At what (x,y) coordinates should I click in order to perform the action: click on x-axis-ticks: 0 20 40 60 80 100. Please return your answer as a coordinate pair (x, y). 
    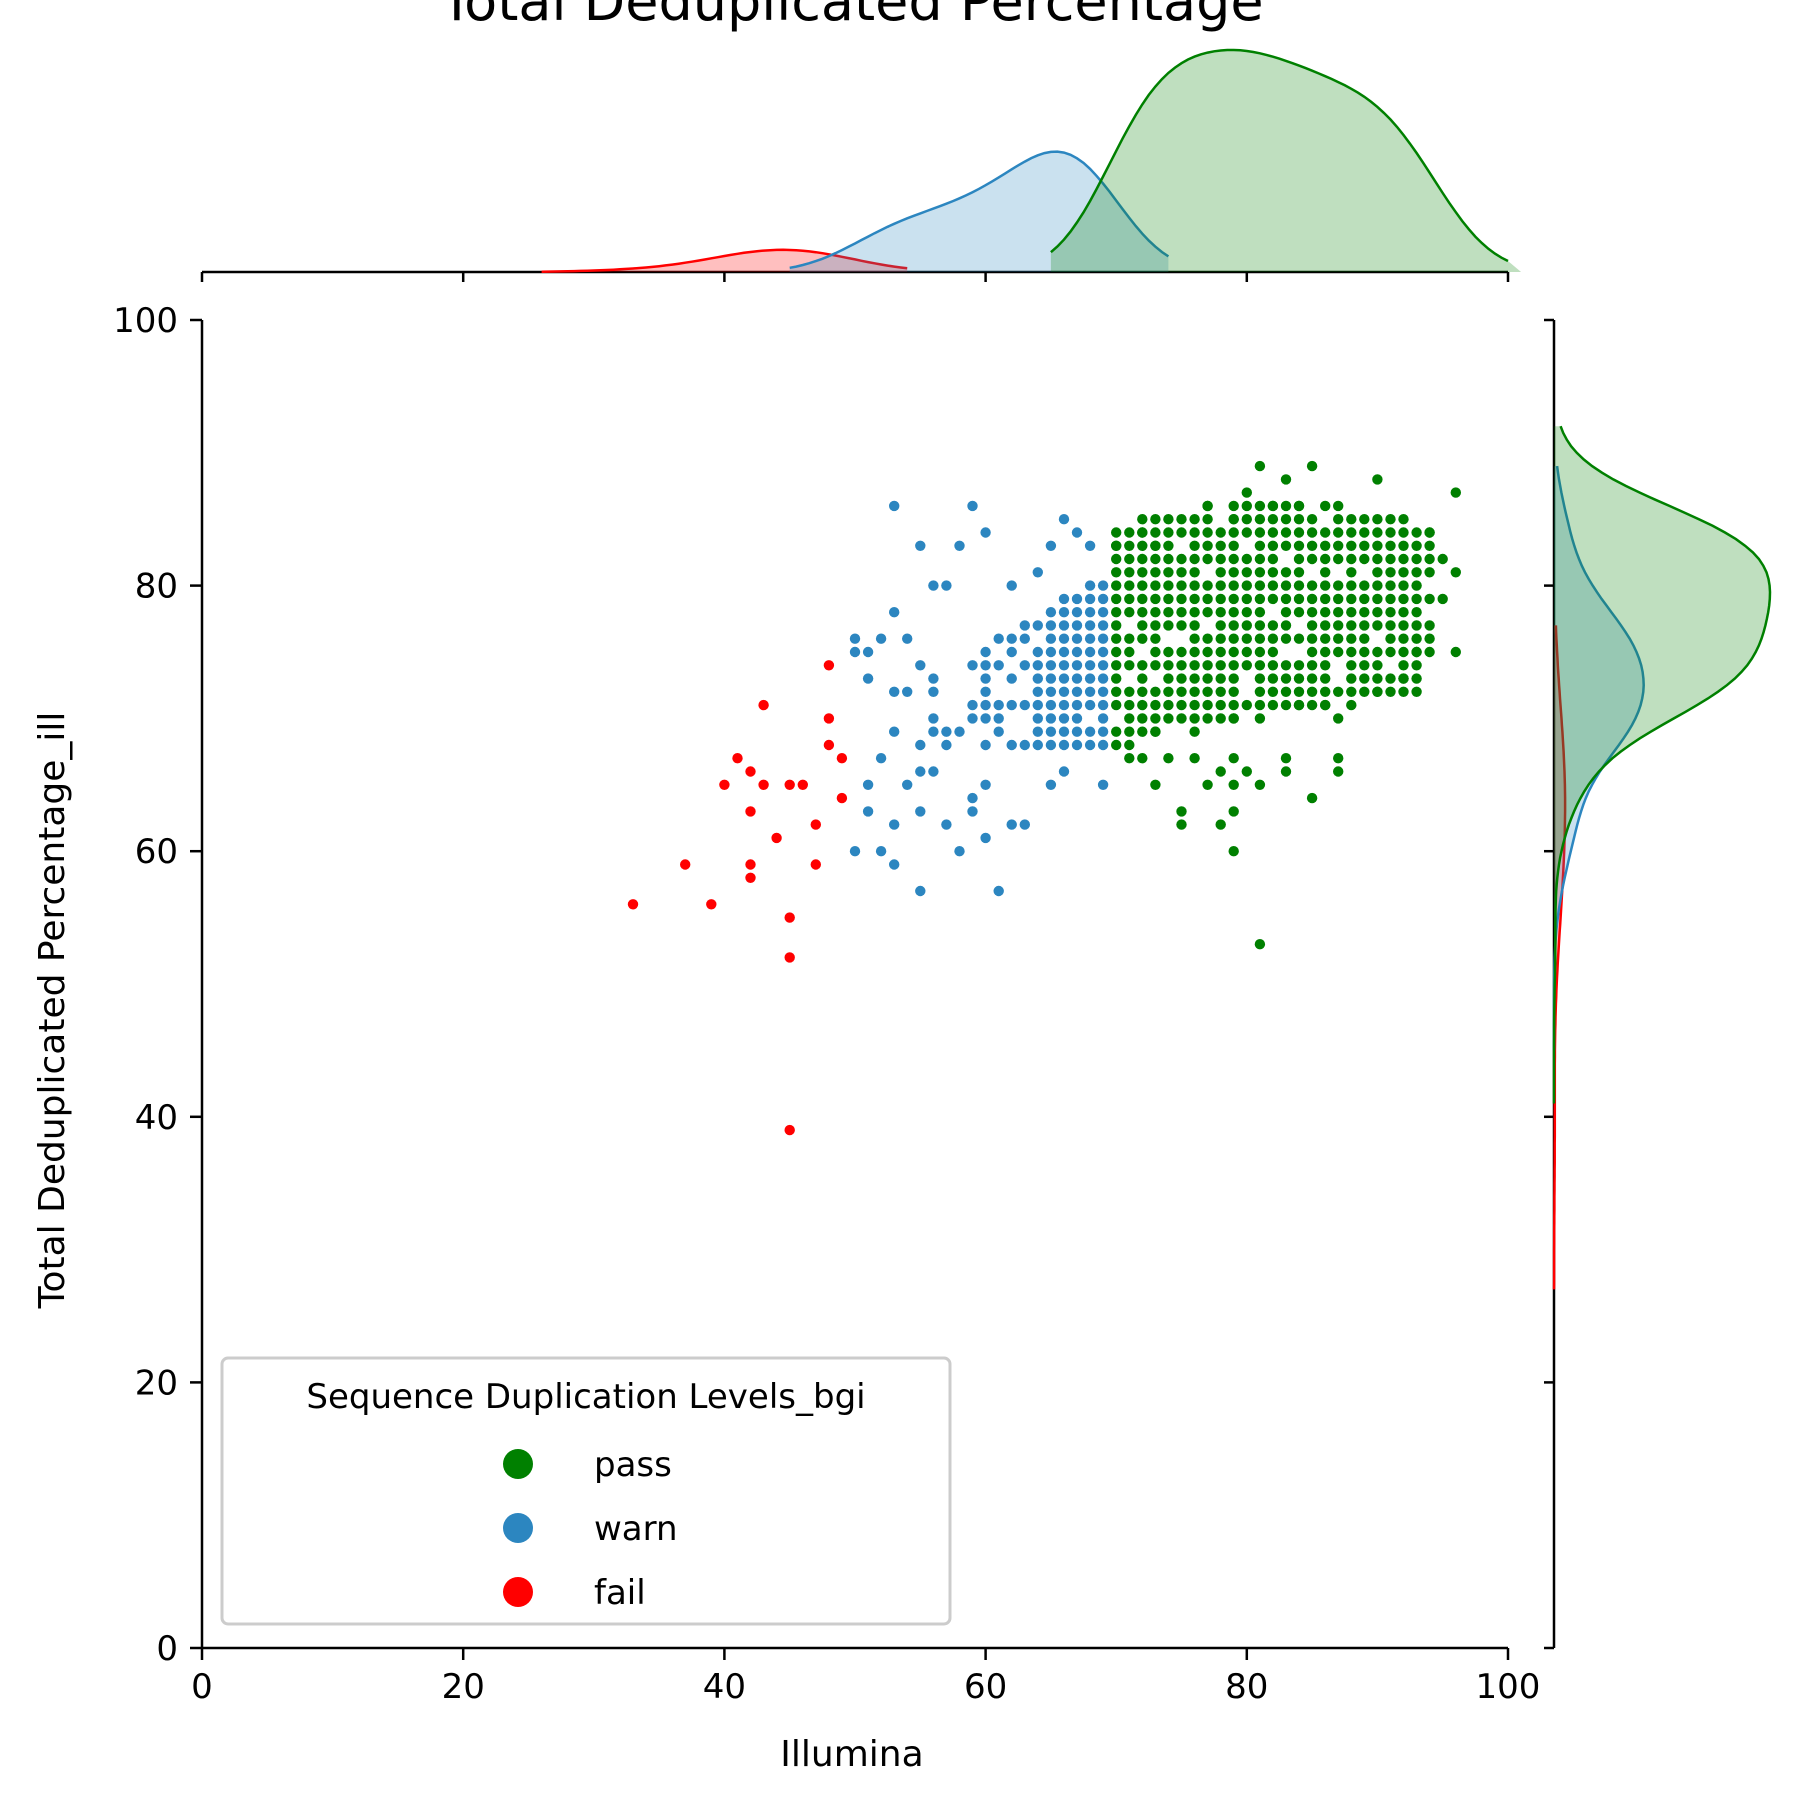
    Looking at the image, I should click on (865, 1677).